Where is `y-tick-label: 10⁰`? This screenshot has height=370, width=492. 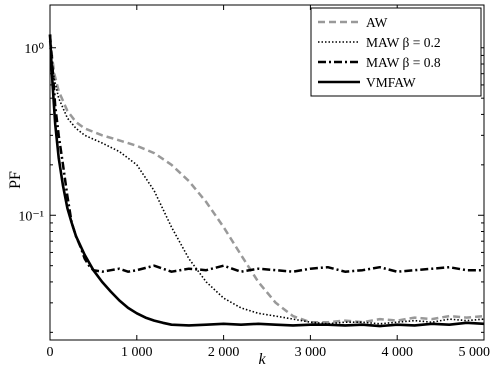 y-tick-label: 10⁰ is located at coordinates (34, 49).